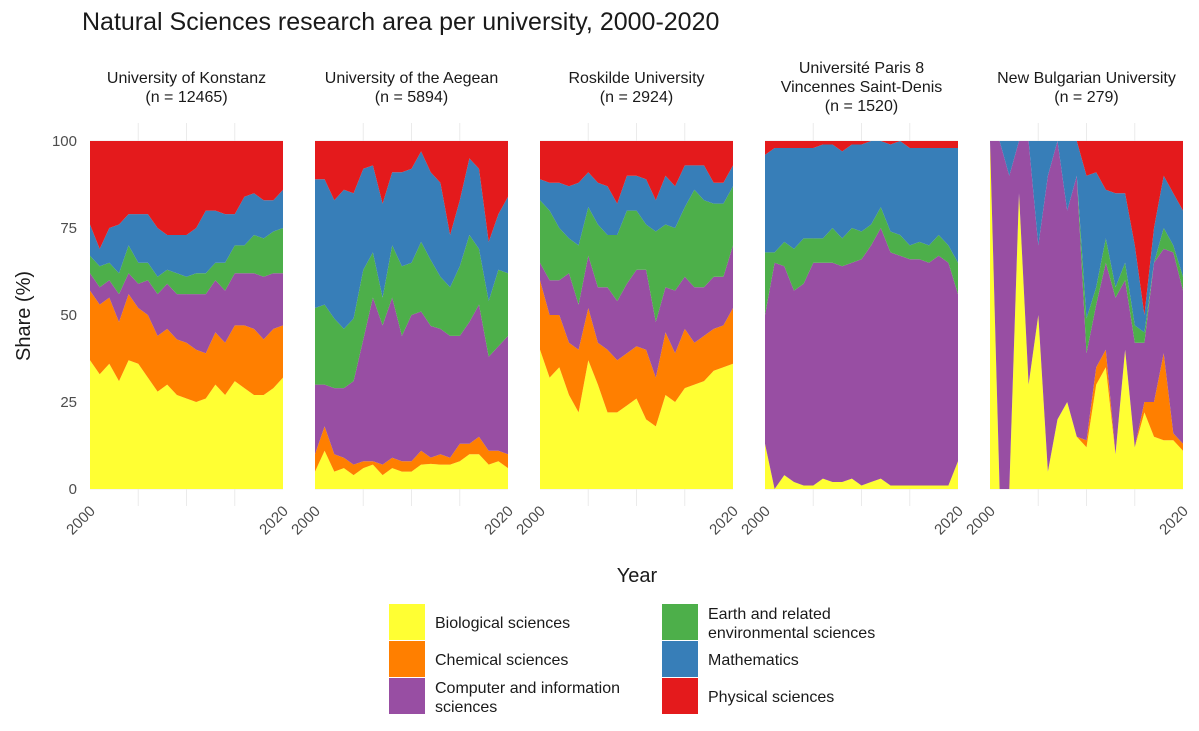  What do you see at coordinates (501, 660) in the screenshot?
I see `legend-label: Chemical sciences` at bounding box center [501, 660].